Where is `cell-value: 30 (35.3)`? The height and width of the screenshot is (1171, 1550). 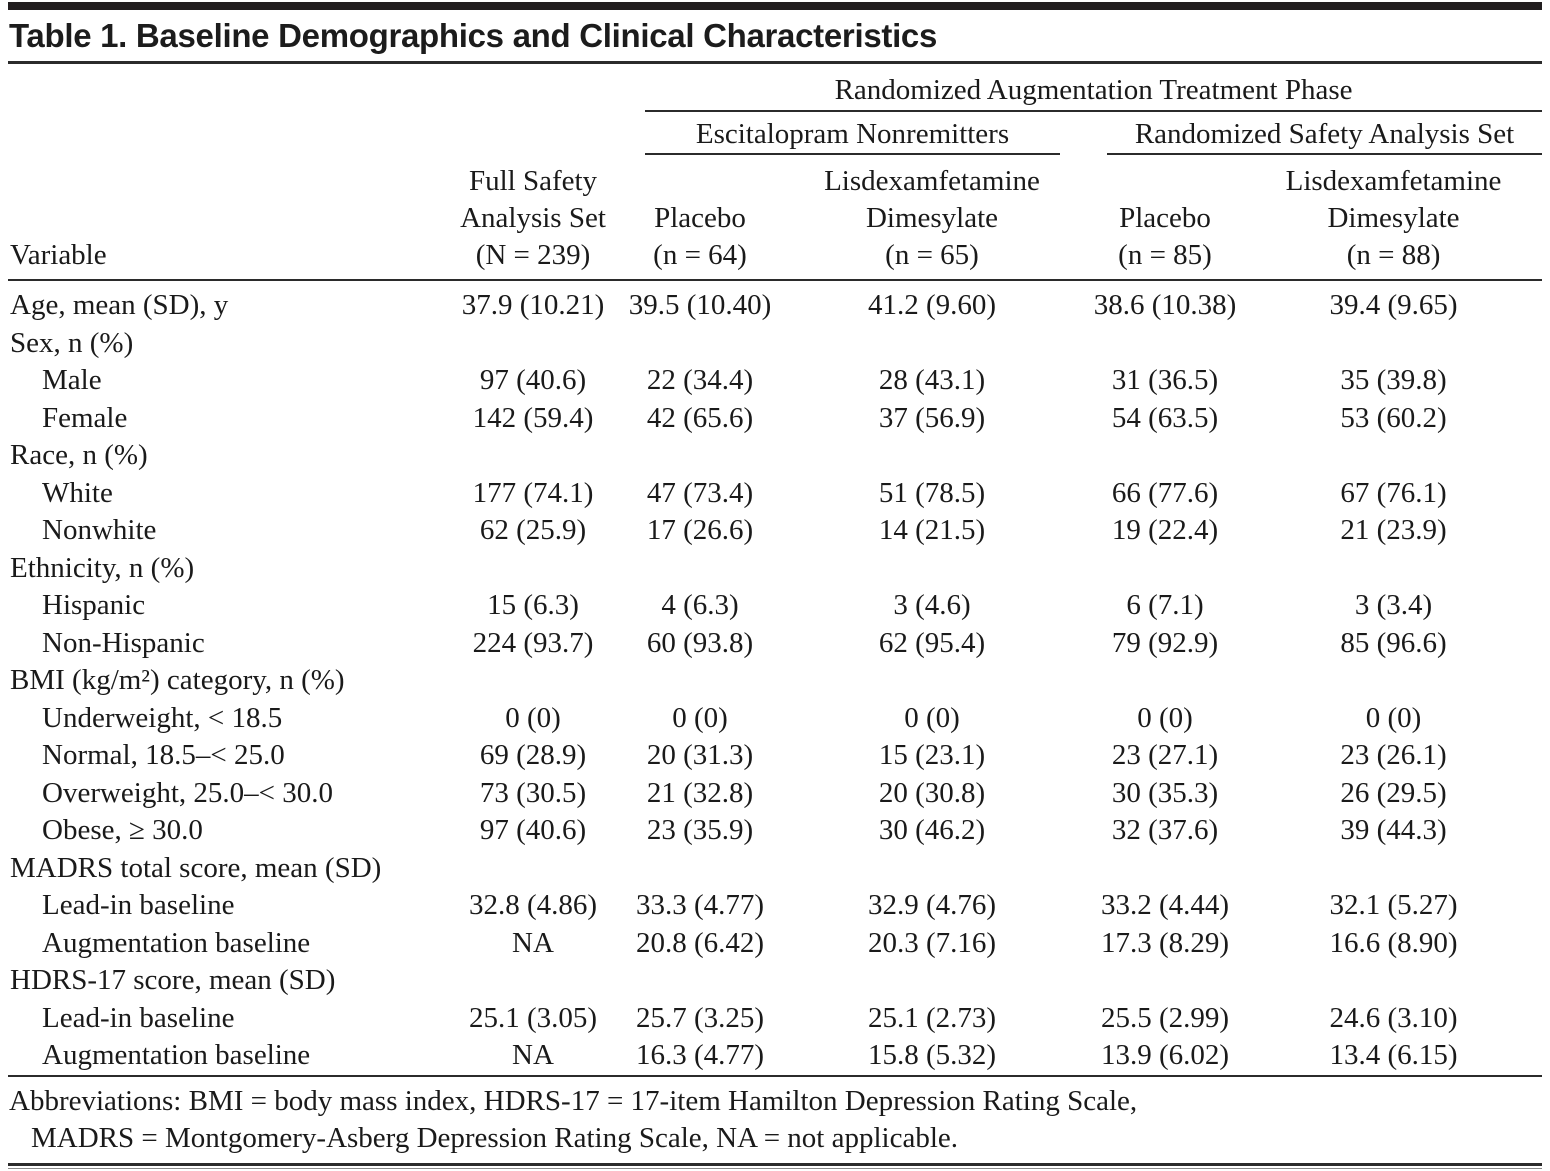 cell-value: 30 (35.3) is located at coordinates (1165, 792).